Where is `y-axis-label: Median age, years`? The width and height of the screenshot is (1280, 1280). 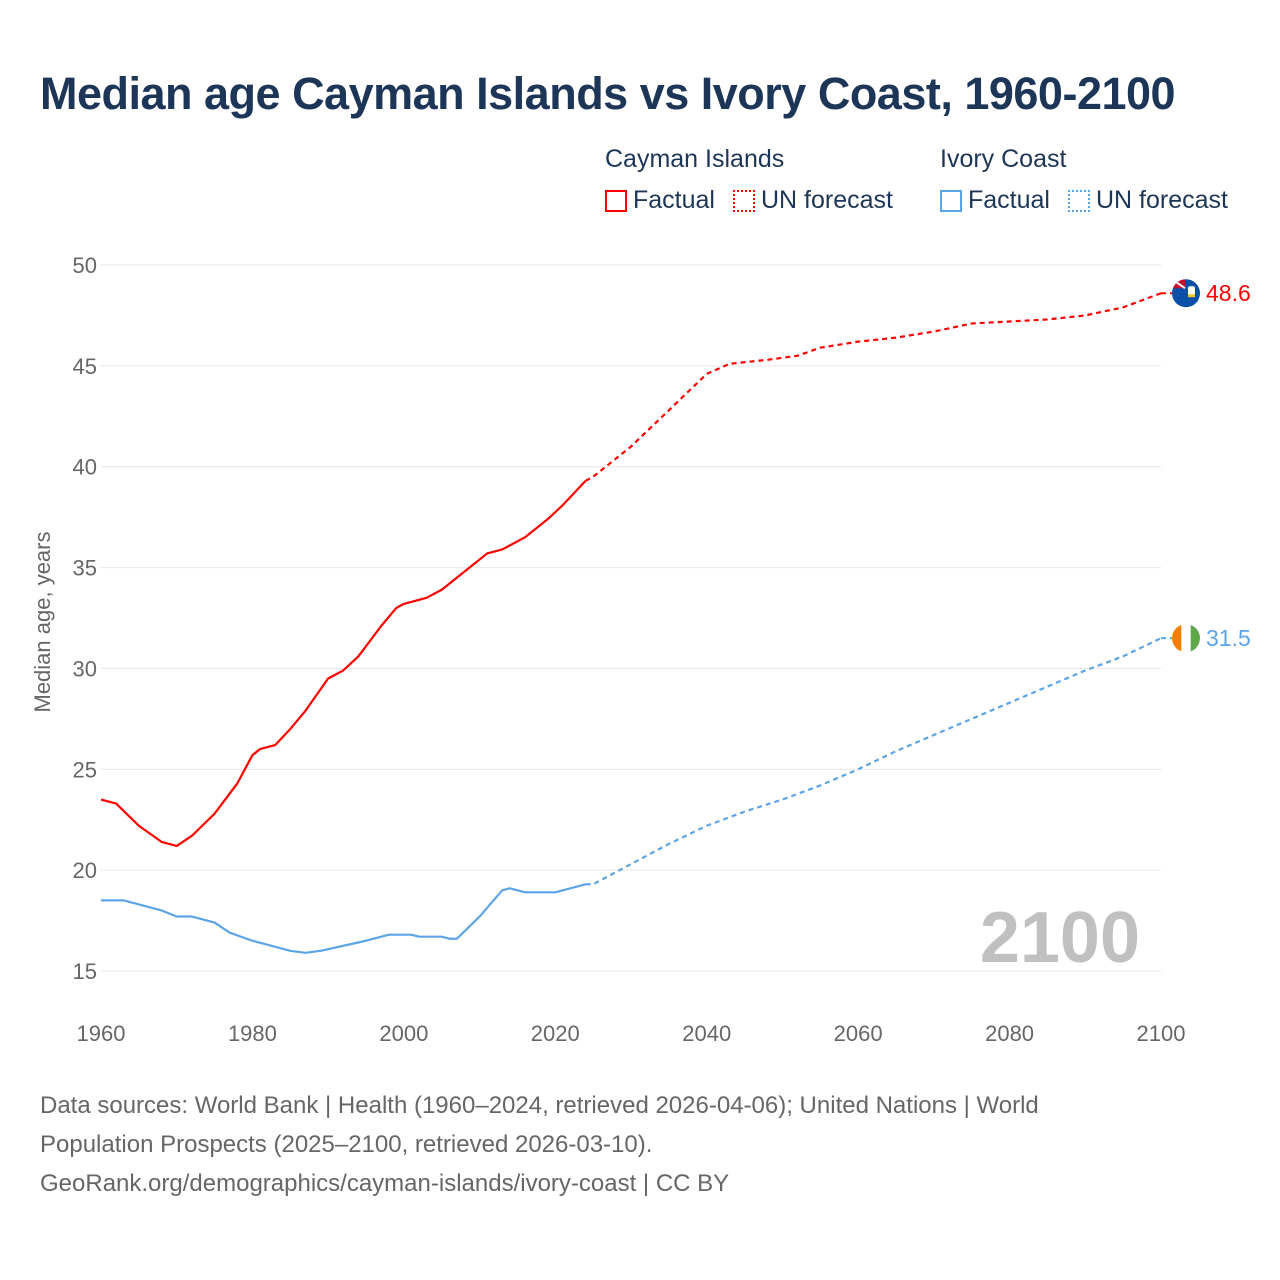
y-axis-label: Median age, years is located at coordinates (42, 622).